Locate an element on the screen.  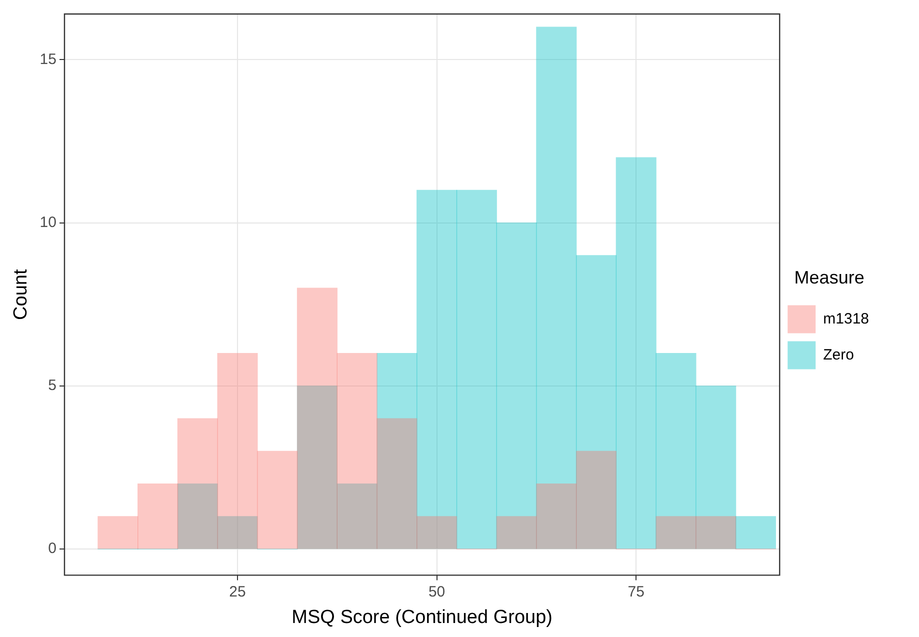
x-axis-title: MSQ Score (Continued Group) is located at coordinates (422, 617).